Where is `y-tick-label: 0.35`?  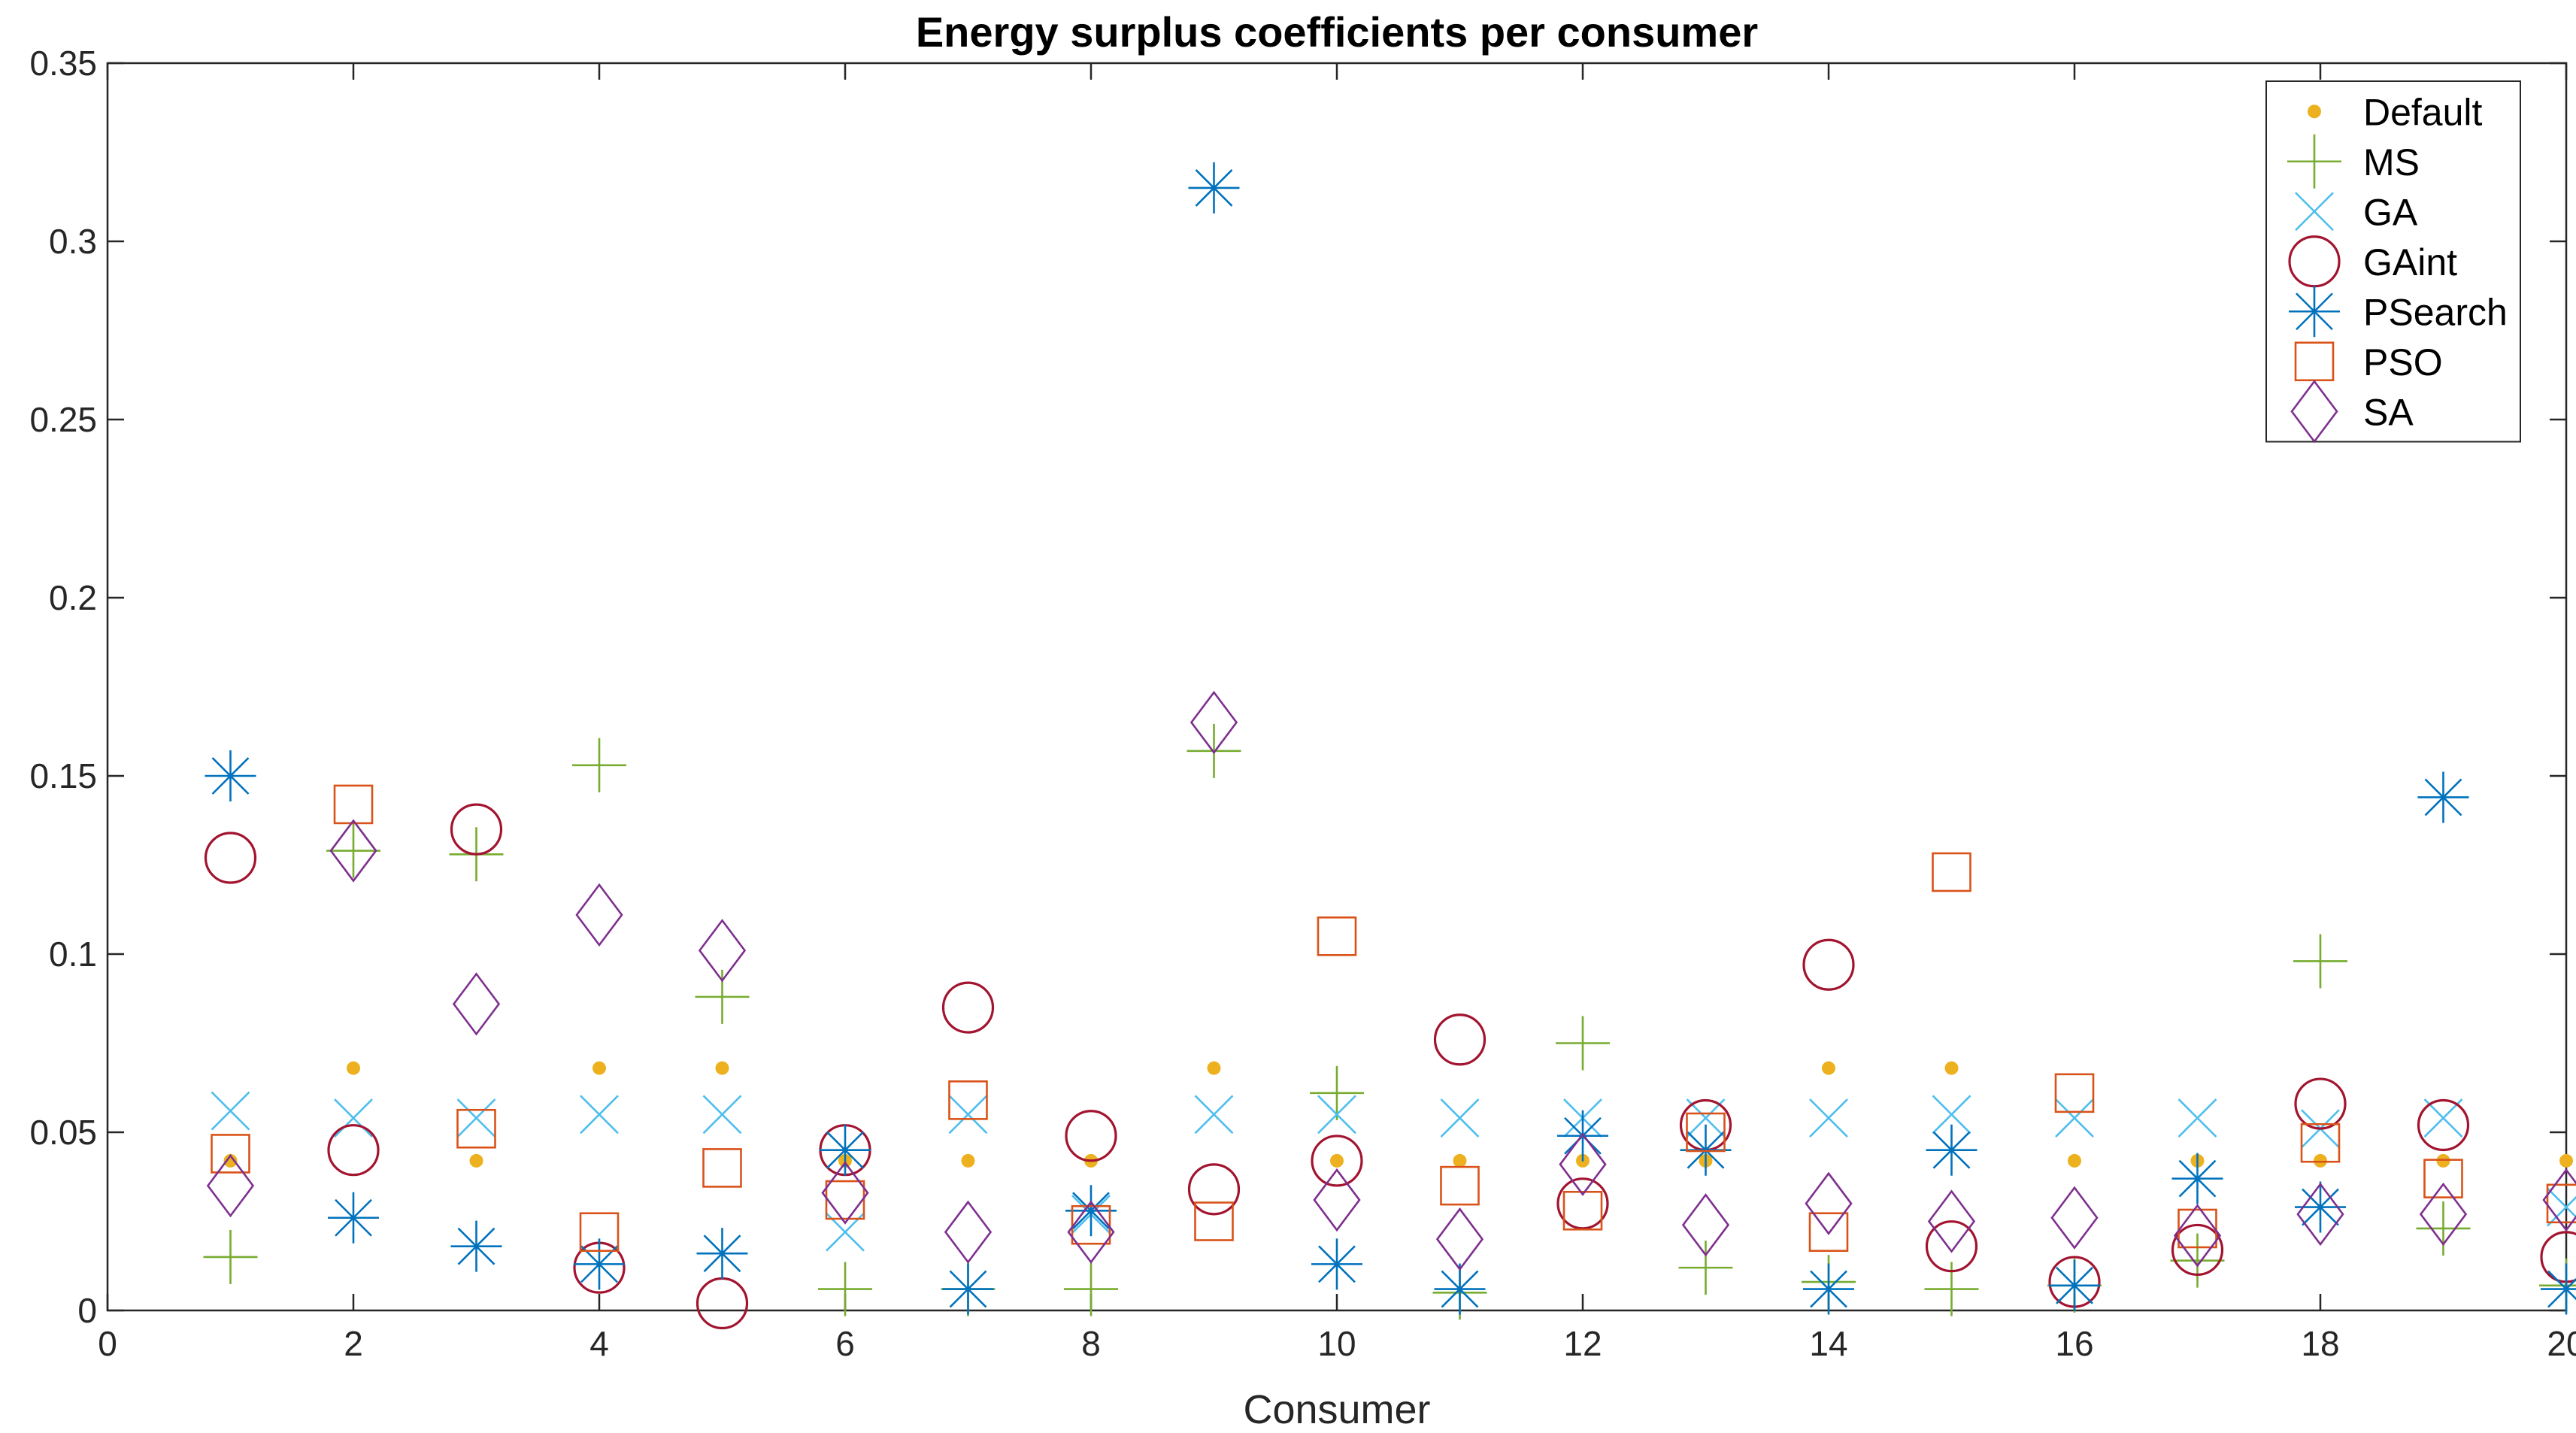
y-tick-label: 0.35 is located at coordinates (63, 63).